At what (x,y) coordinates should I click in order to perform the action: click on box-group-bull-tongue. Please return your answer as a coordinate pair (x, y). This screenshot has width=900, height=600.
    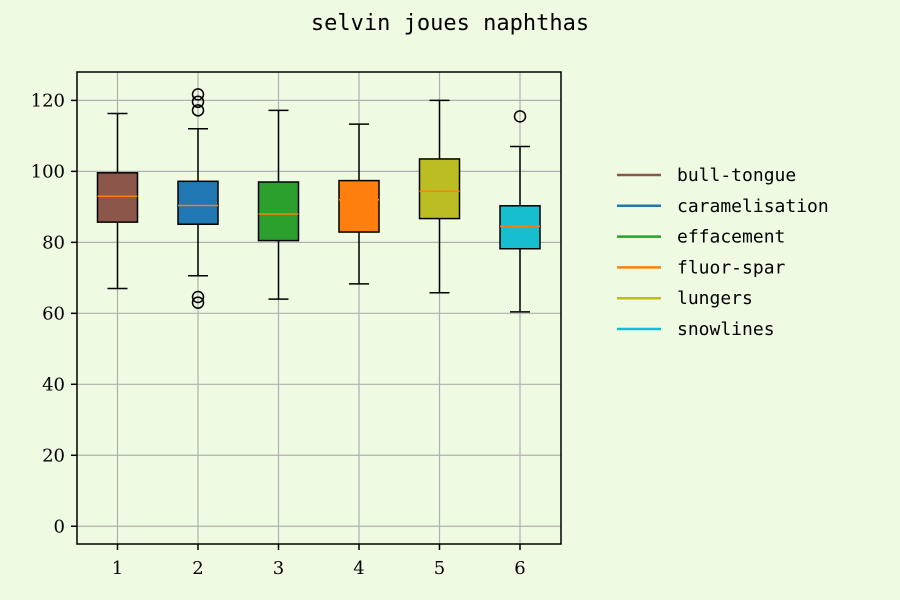
    Looking at the image, I should click on (117, 201).